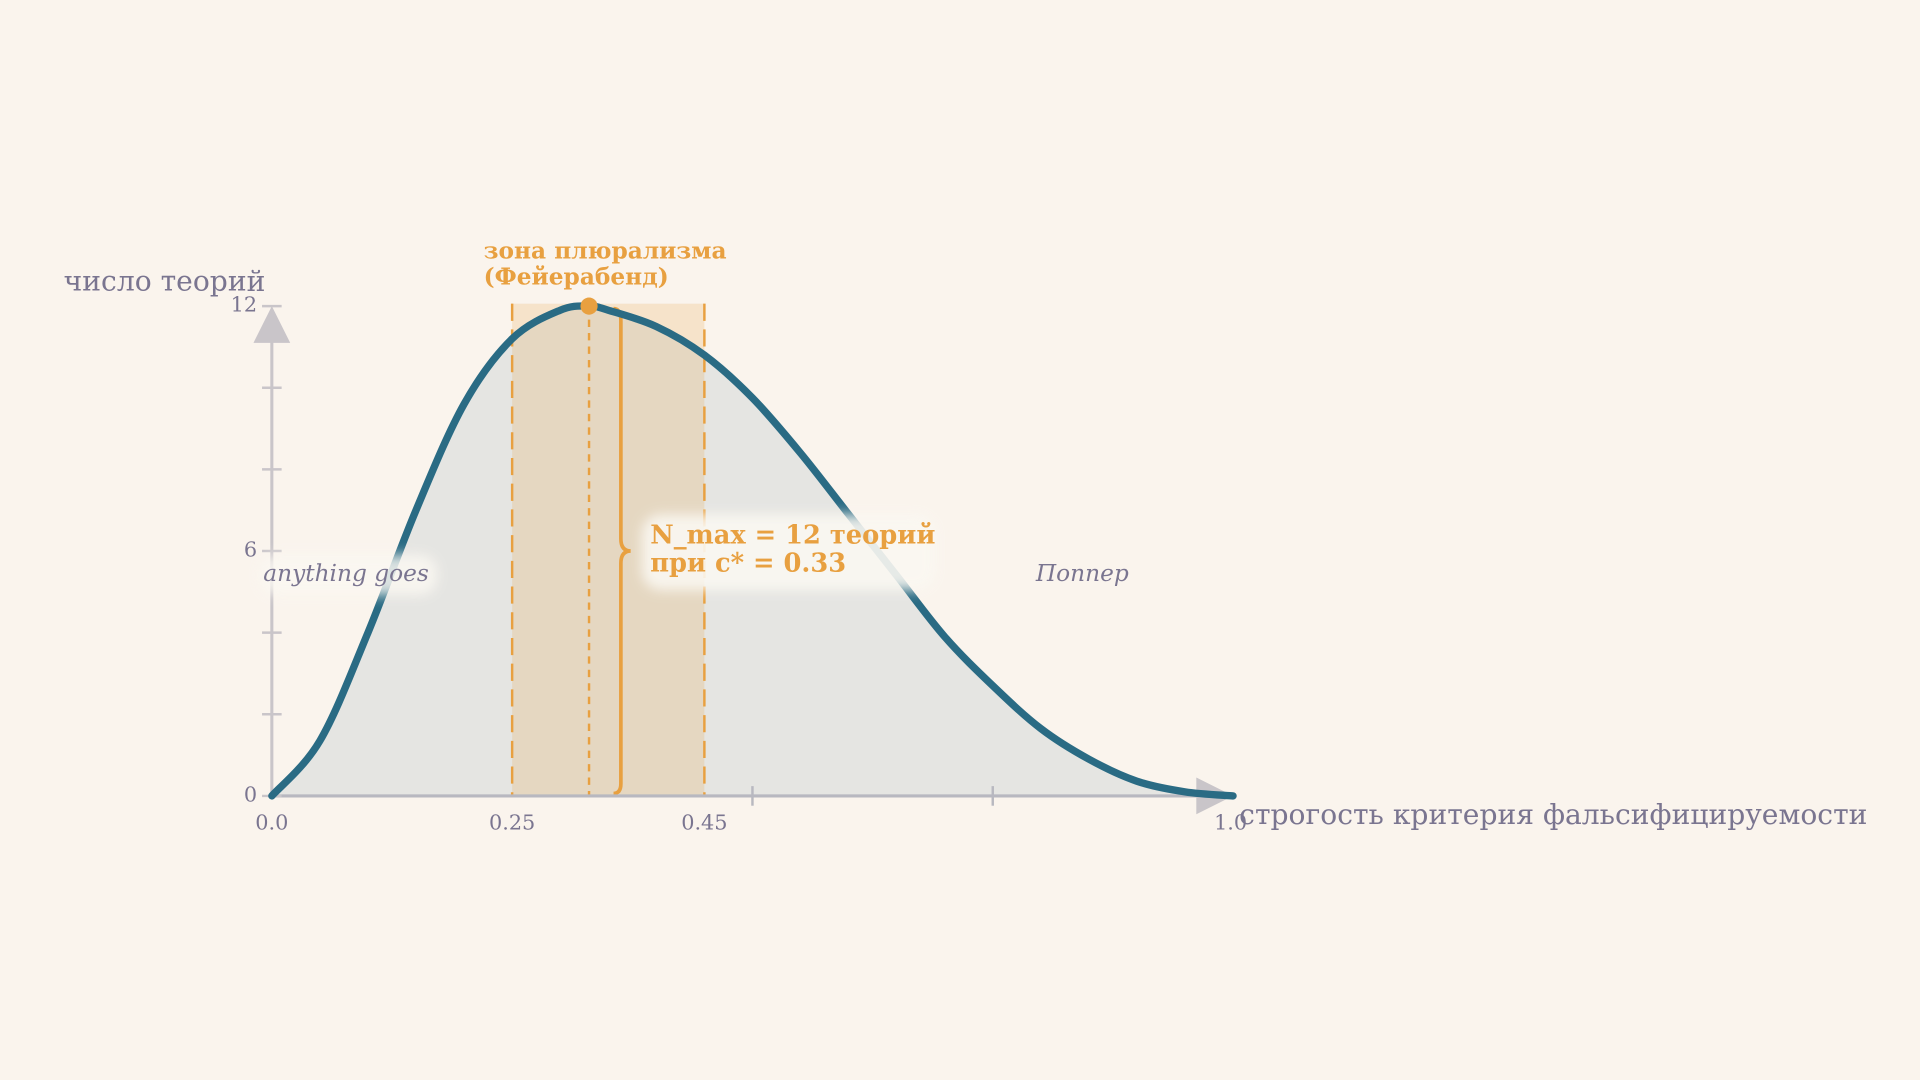 The height and width of the screenshot is (1080, 1920). What do you see at coordinates (271, 823) in the screenshot?
I see `x-tick-label: 0.0` at bounding box center [271, 823].